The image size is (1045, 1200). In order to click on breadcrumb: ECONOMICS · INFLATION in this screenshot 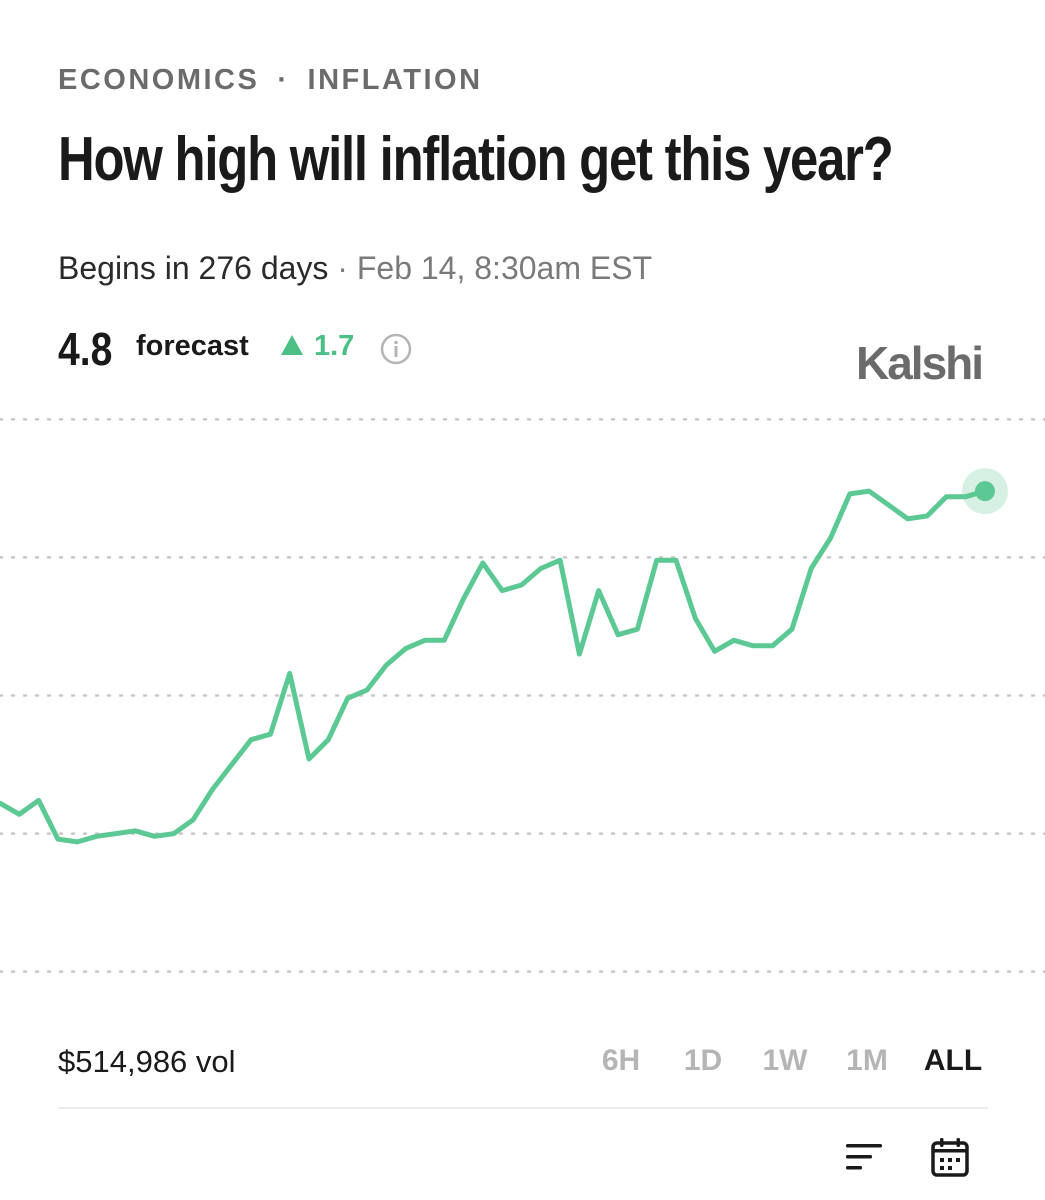, I will do `click(279, 80)`.